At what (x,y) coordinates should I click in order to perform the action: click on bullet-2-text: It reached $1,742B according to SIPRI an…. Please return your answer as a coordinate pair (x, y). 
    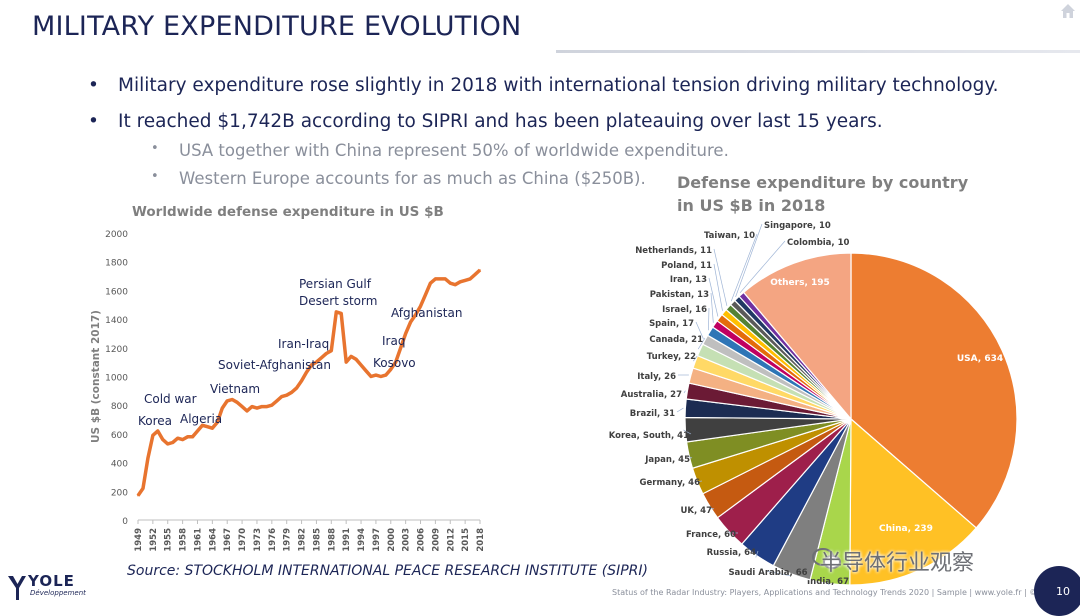
    Looking at the image, I should click on (500, 121).